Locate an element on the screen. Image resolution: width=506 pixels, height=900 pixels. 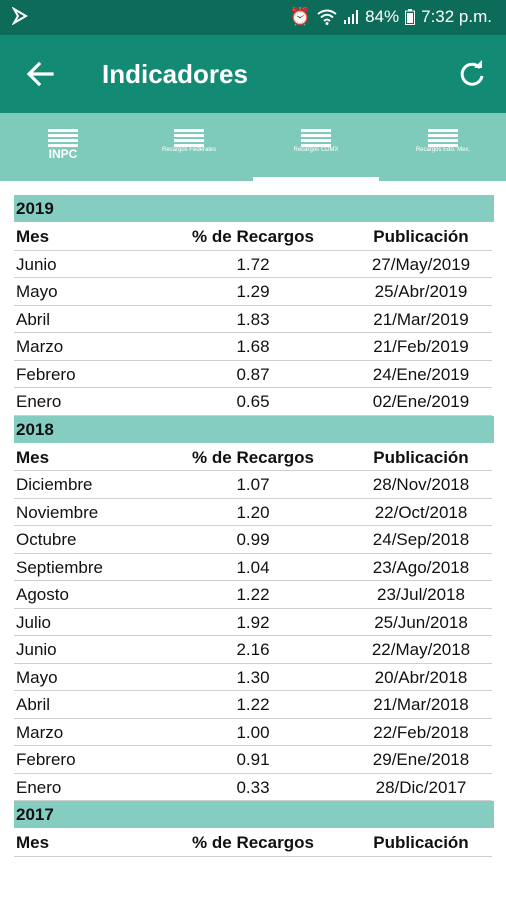
cell-recargos: 1.83 is located at coordinates (253, 319).